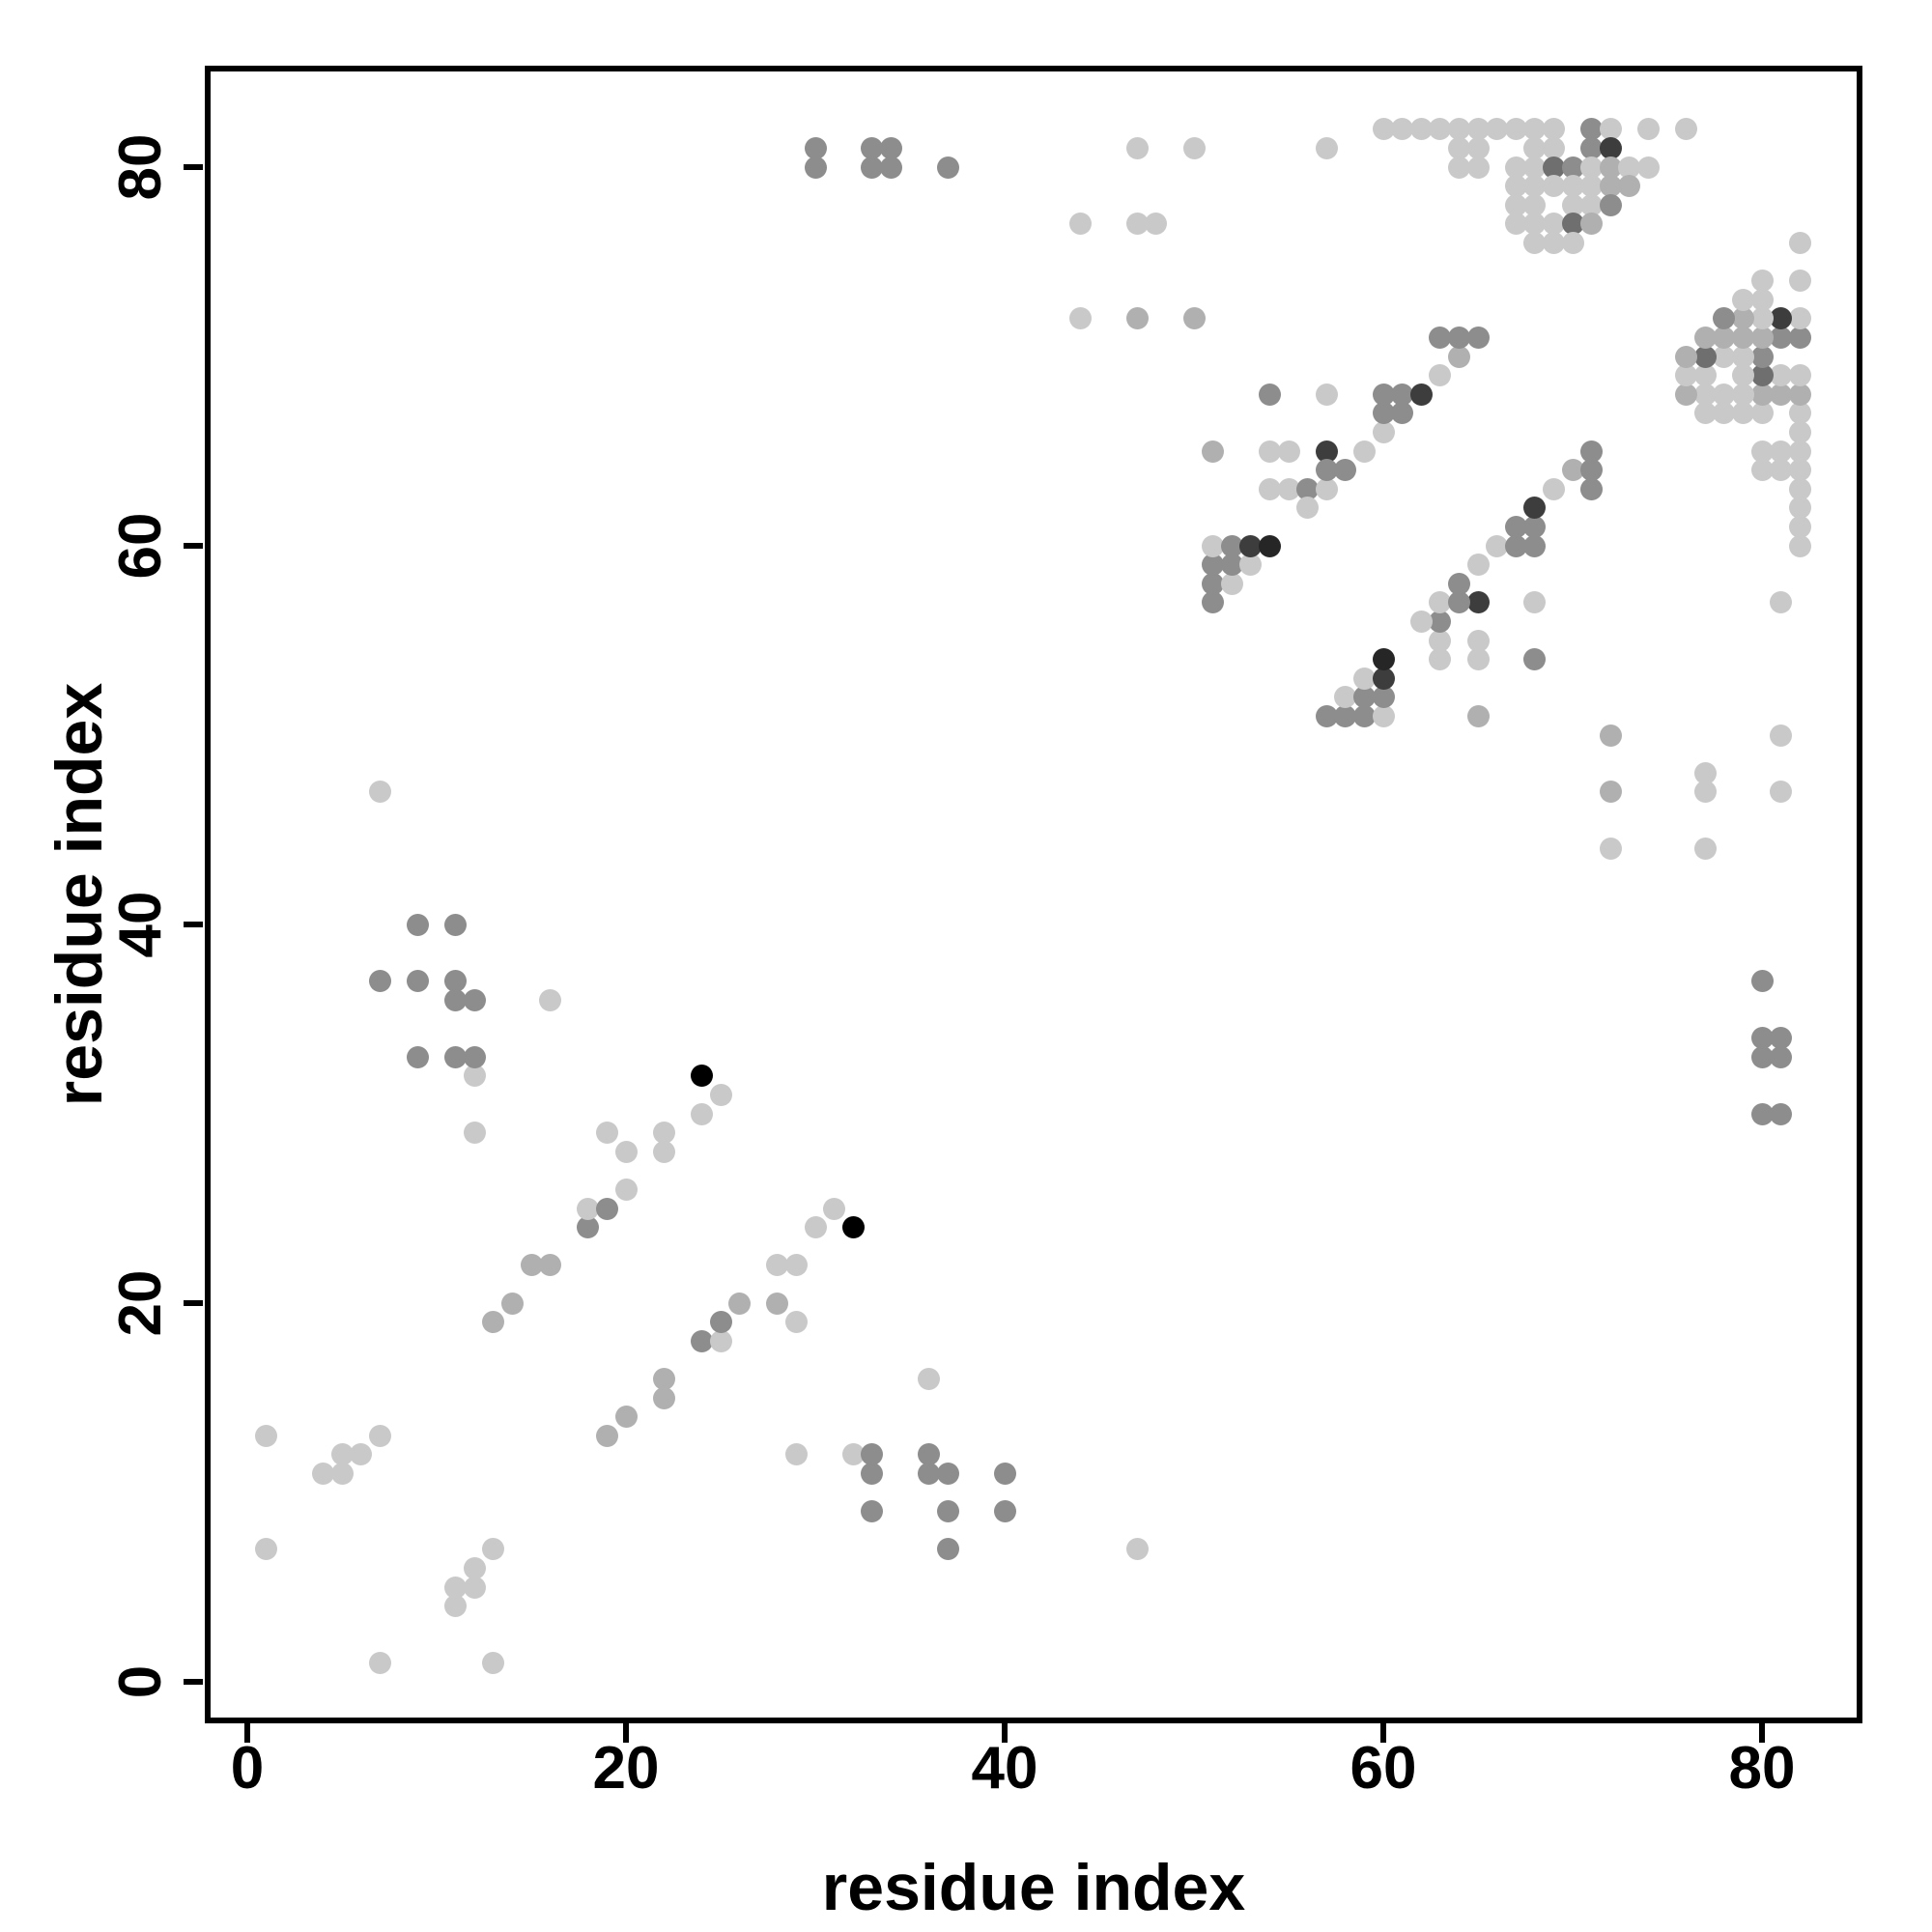 This screenshot has height=1932, width=1932. Describe the element at coordinates (140, 924) in the screenshot. I see `y-tick-label: 40` at that location.